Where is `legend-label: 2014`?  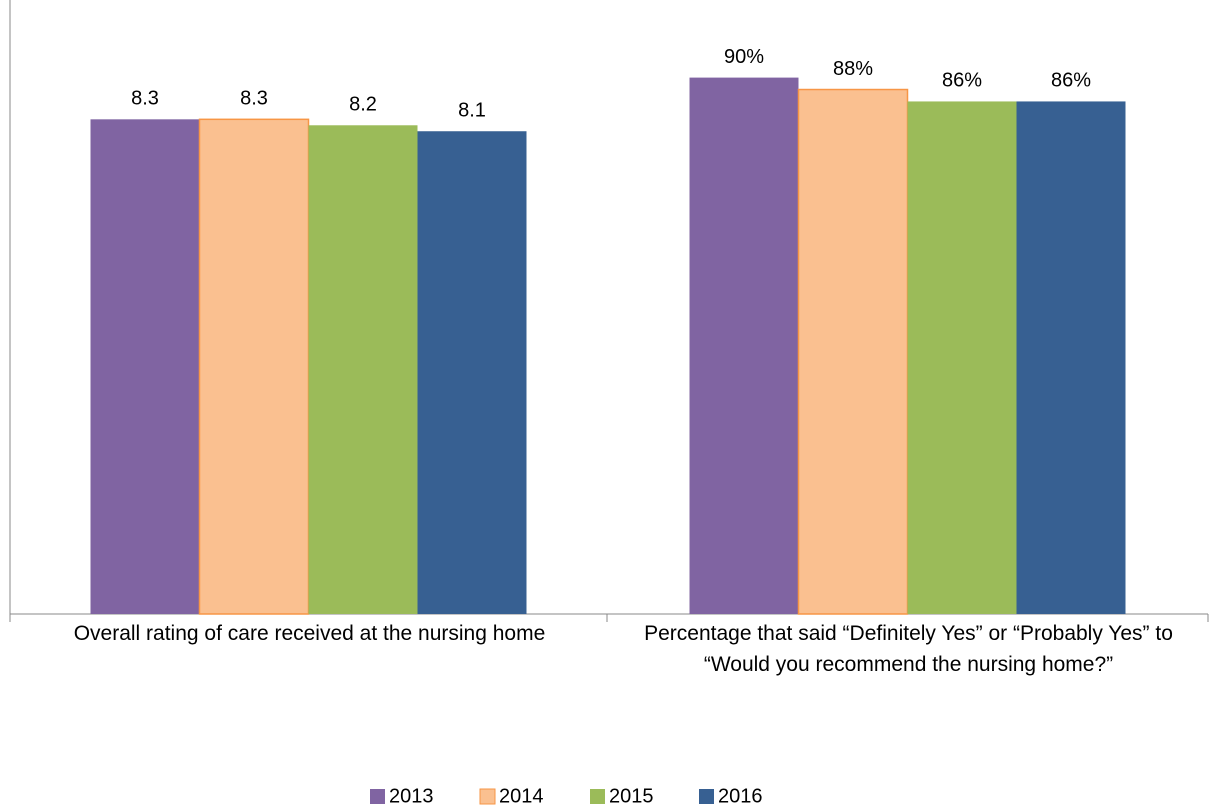
legend-label: 2014 is located at coordinates (521, 796).